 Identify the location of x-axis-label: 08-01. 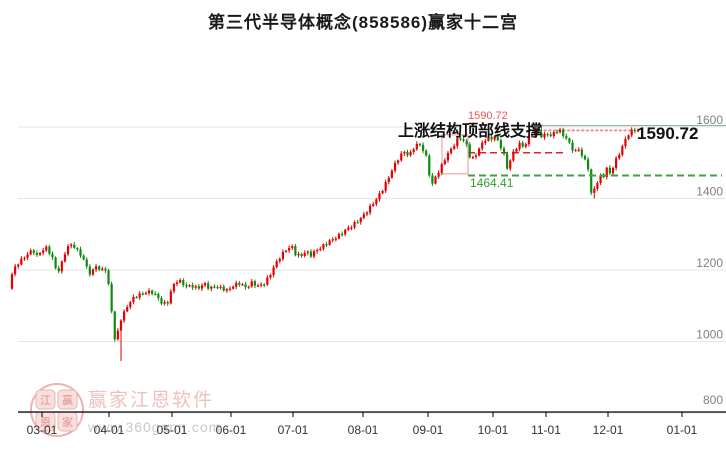
(363, 430).